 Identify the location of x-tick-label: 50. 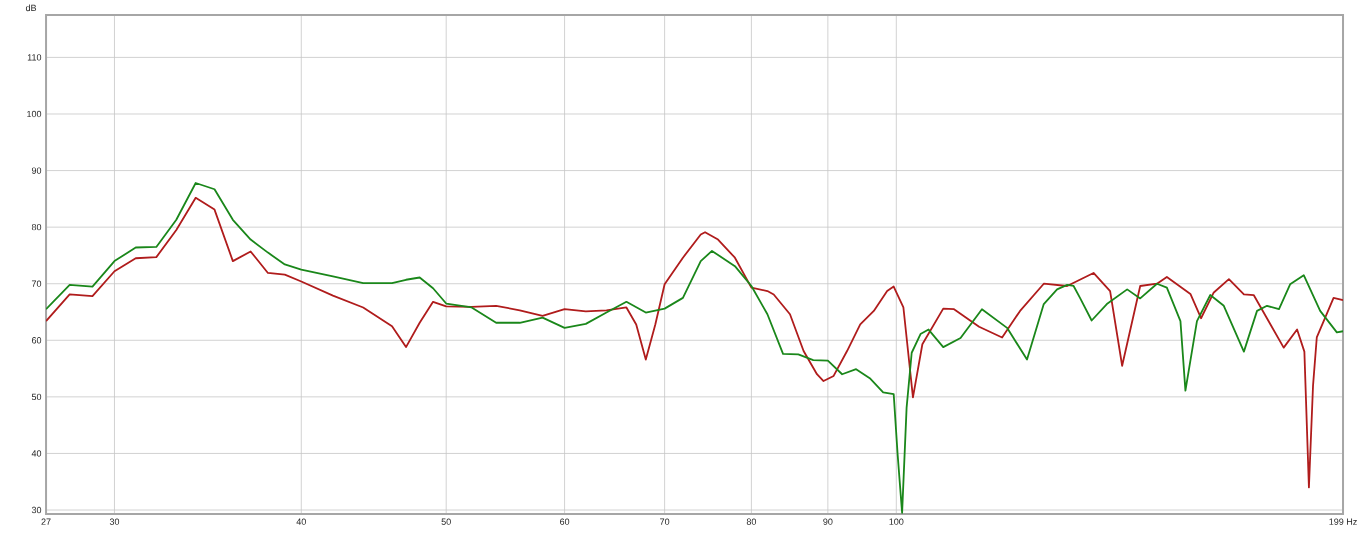
(446, 521).